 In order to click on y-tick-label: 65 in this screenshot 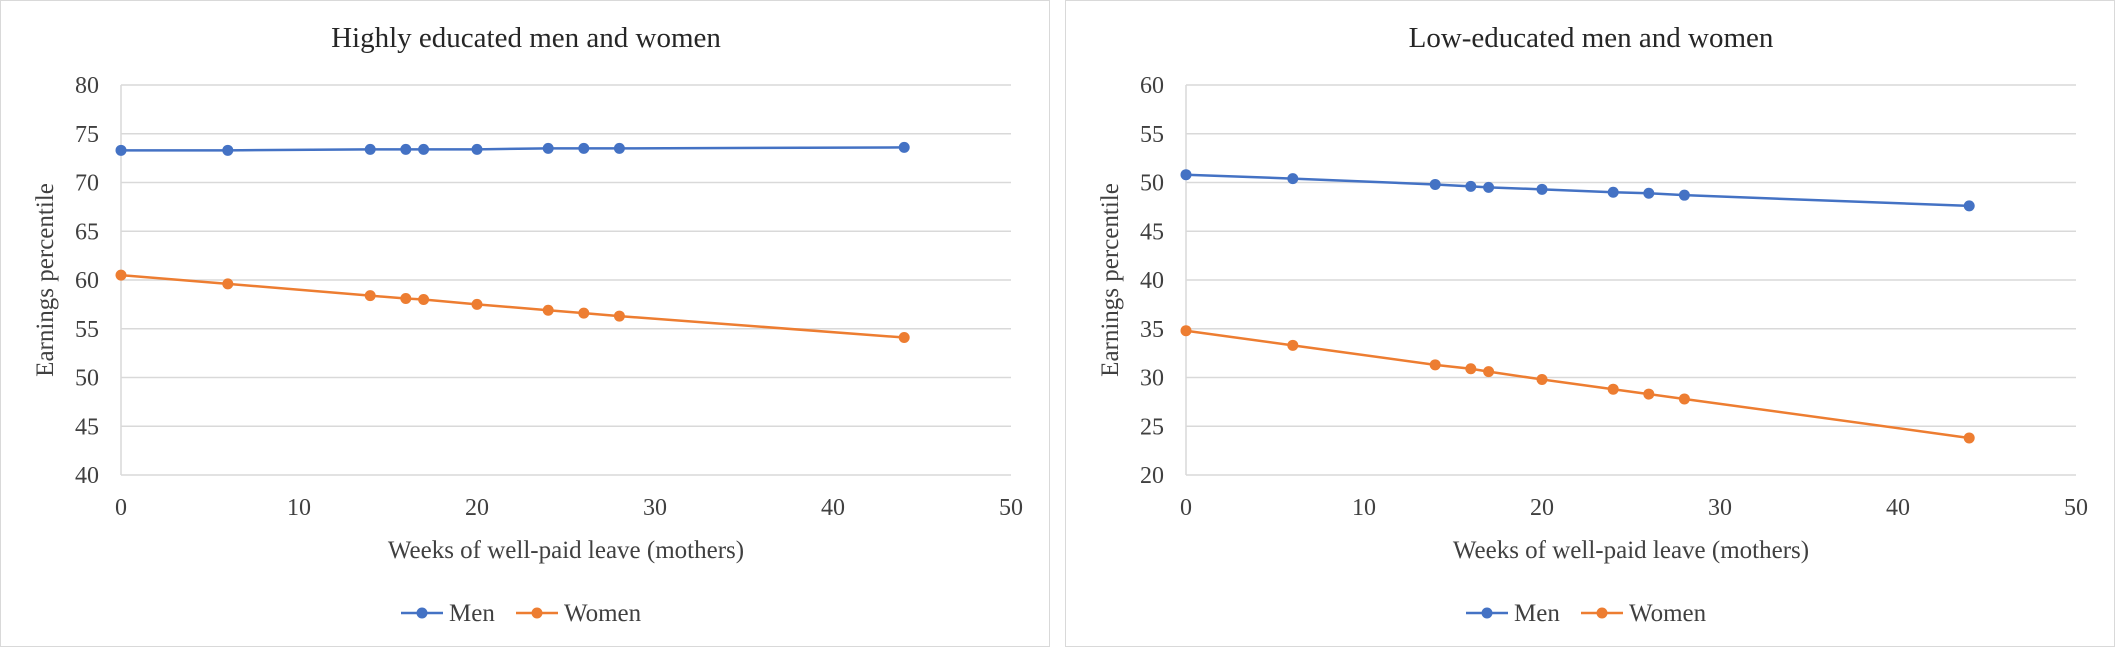, I will do `click(87, 232)`.